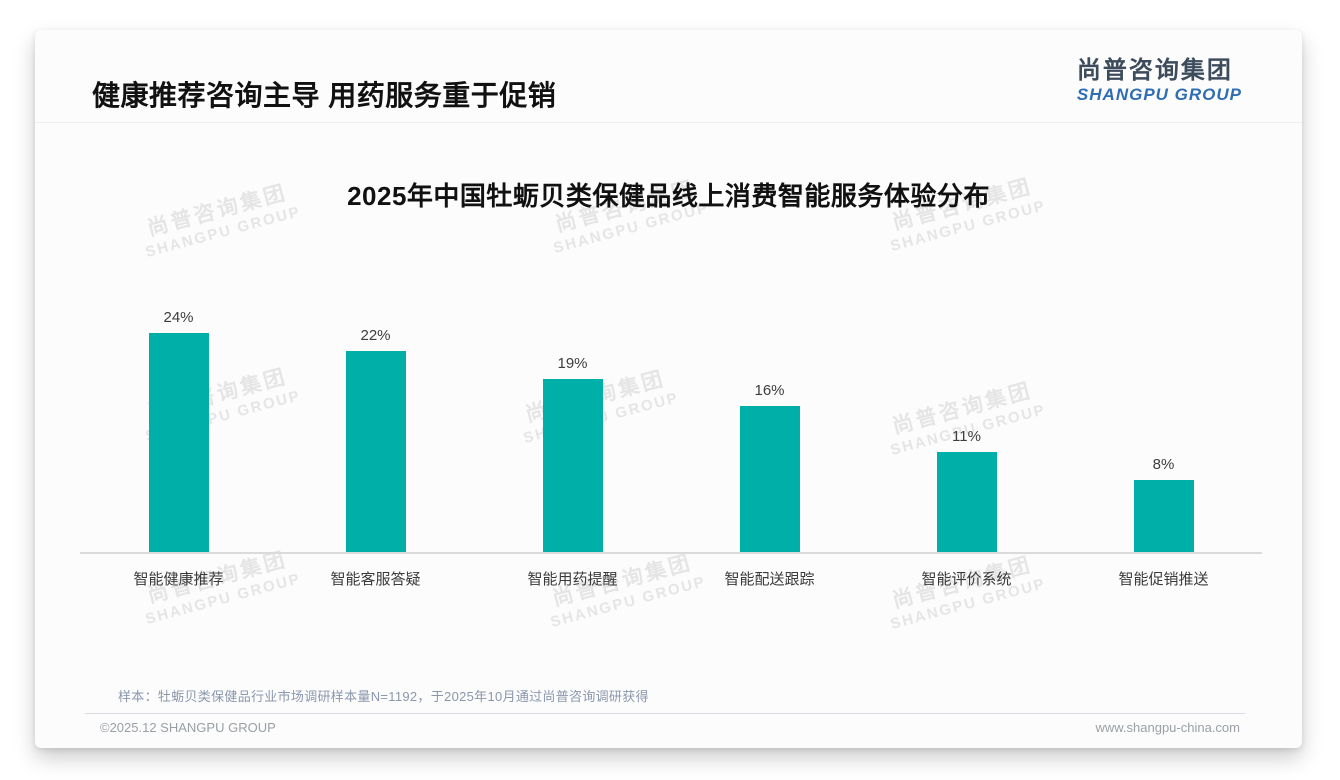 The width and height of the screenshot is (1340, 780). Describe the element at coordinates (375, 335) in the screenshot. I see `bar-value-label: 22%` at that location.